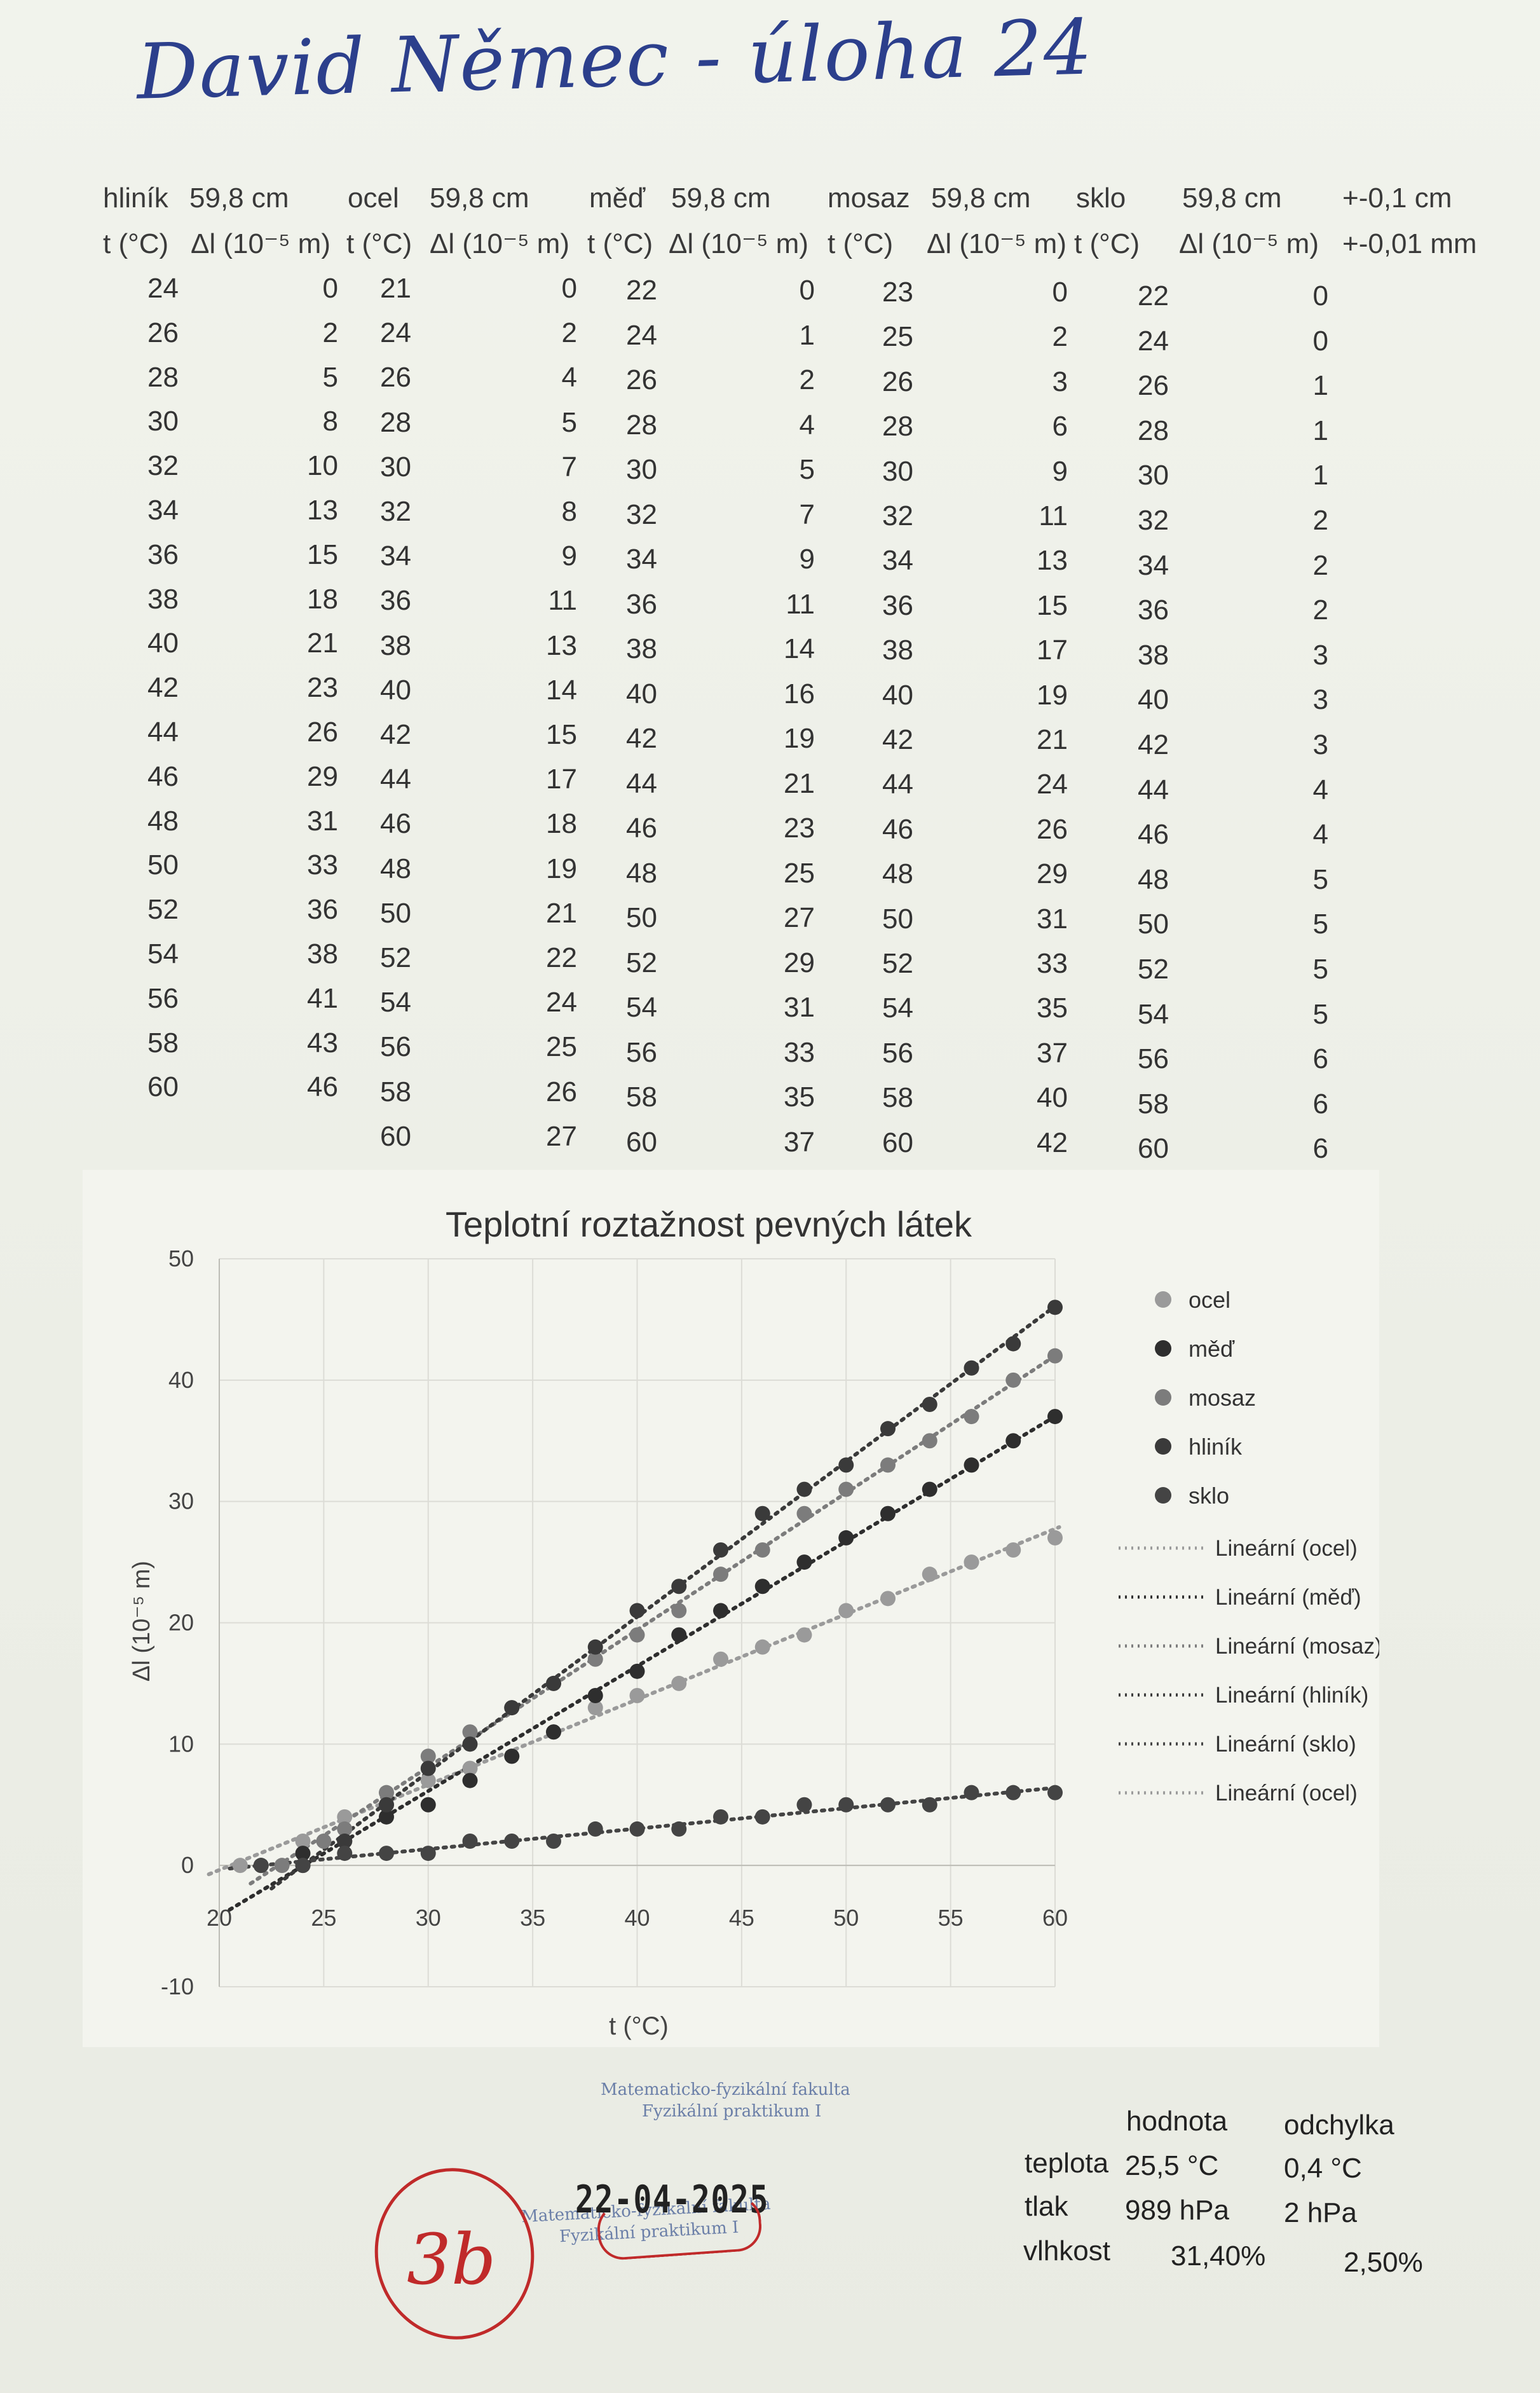 This screenshot has width=1540, height=2393. I want to click on t-cell: 46, so click(641, 828).